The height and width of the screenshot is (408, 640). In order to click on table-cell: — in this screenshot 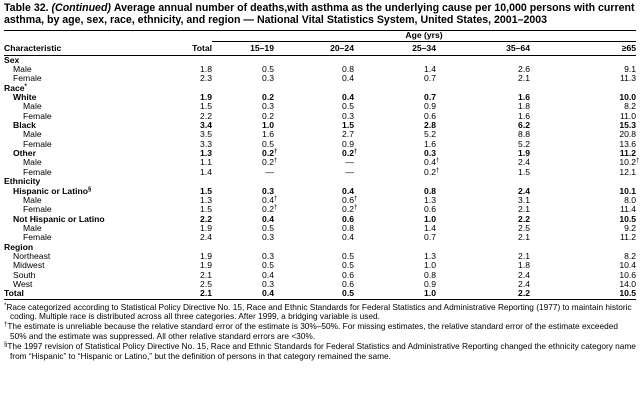, I will do `click(314, 162)`.